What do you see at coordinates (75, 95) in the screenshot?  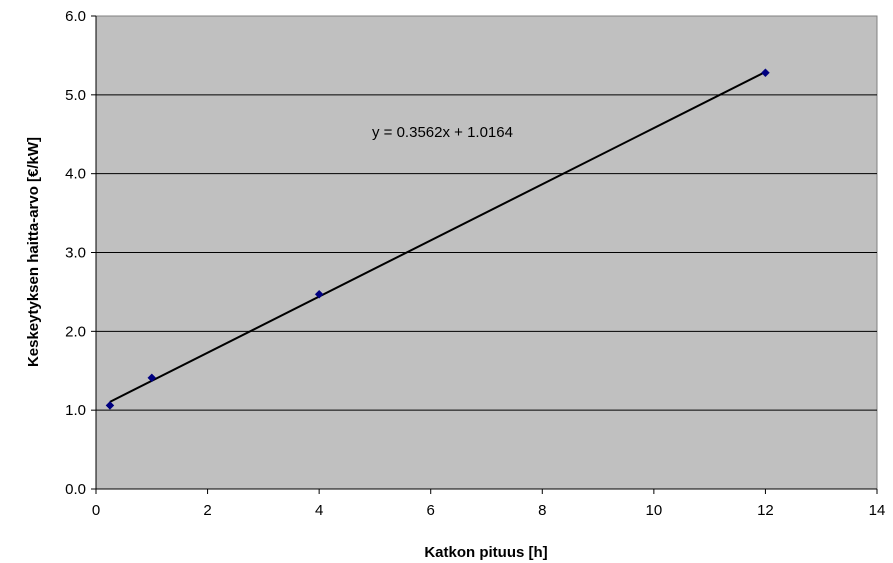 I see `y-tick-label: 5.0` at bounding box center [75, 95].